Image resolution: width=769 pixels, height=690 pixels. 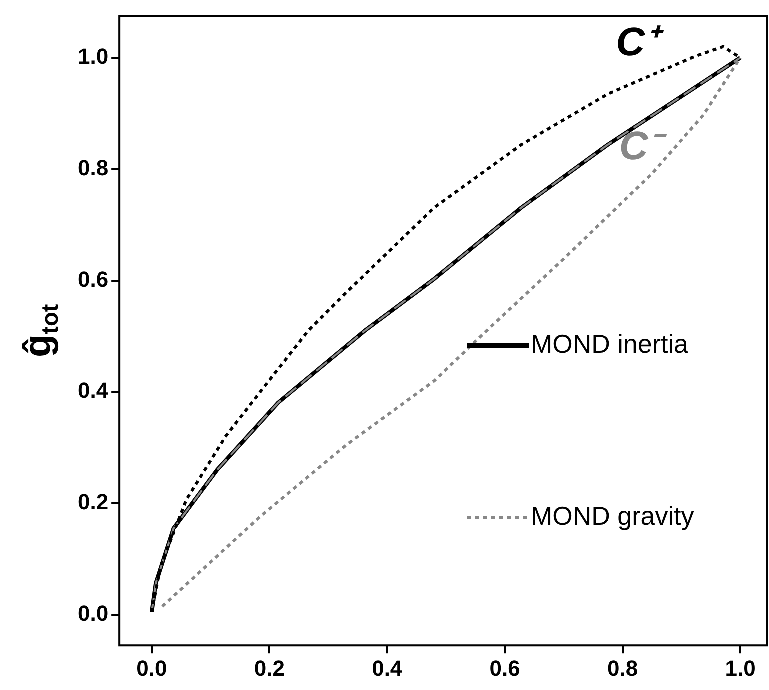 I want to click on annotation: C⁻, so click(x=643, y=146).